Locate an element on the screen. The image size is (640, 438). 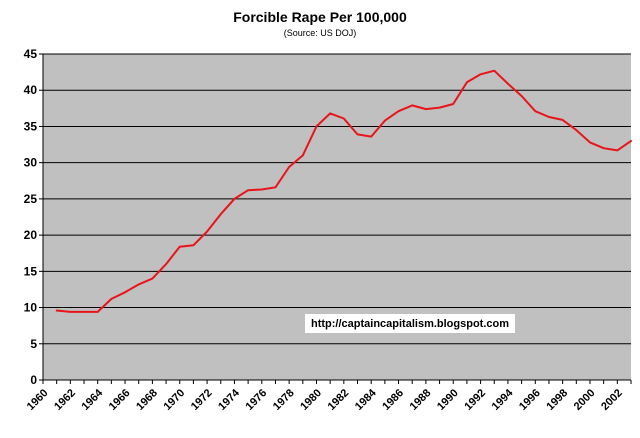
y-tick-label: 30 is located at coordinates (31, 163).